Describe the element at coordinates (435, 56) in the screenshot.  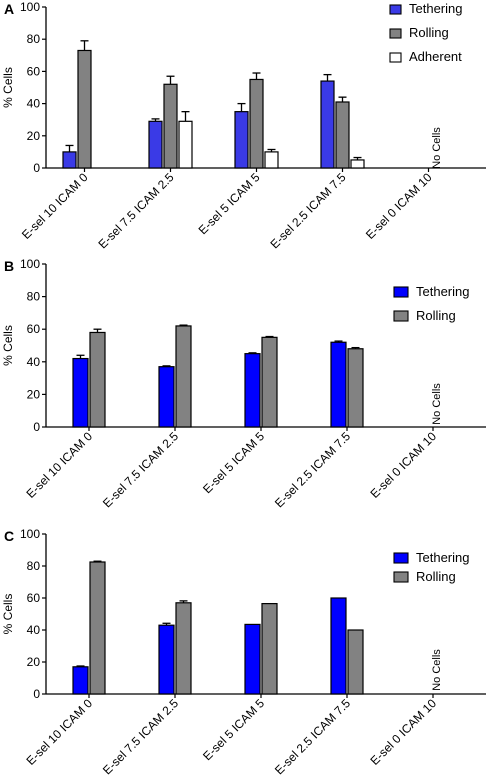
I see `legend-label-adherent: Adherent` at that location.